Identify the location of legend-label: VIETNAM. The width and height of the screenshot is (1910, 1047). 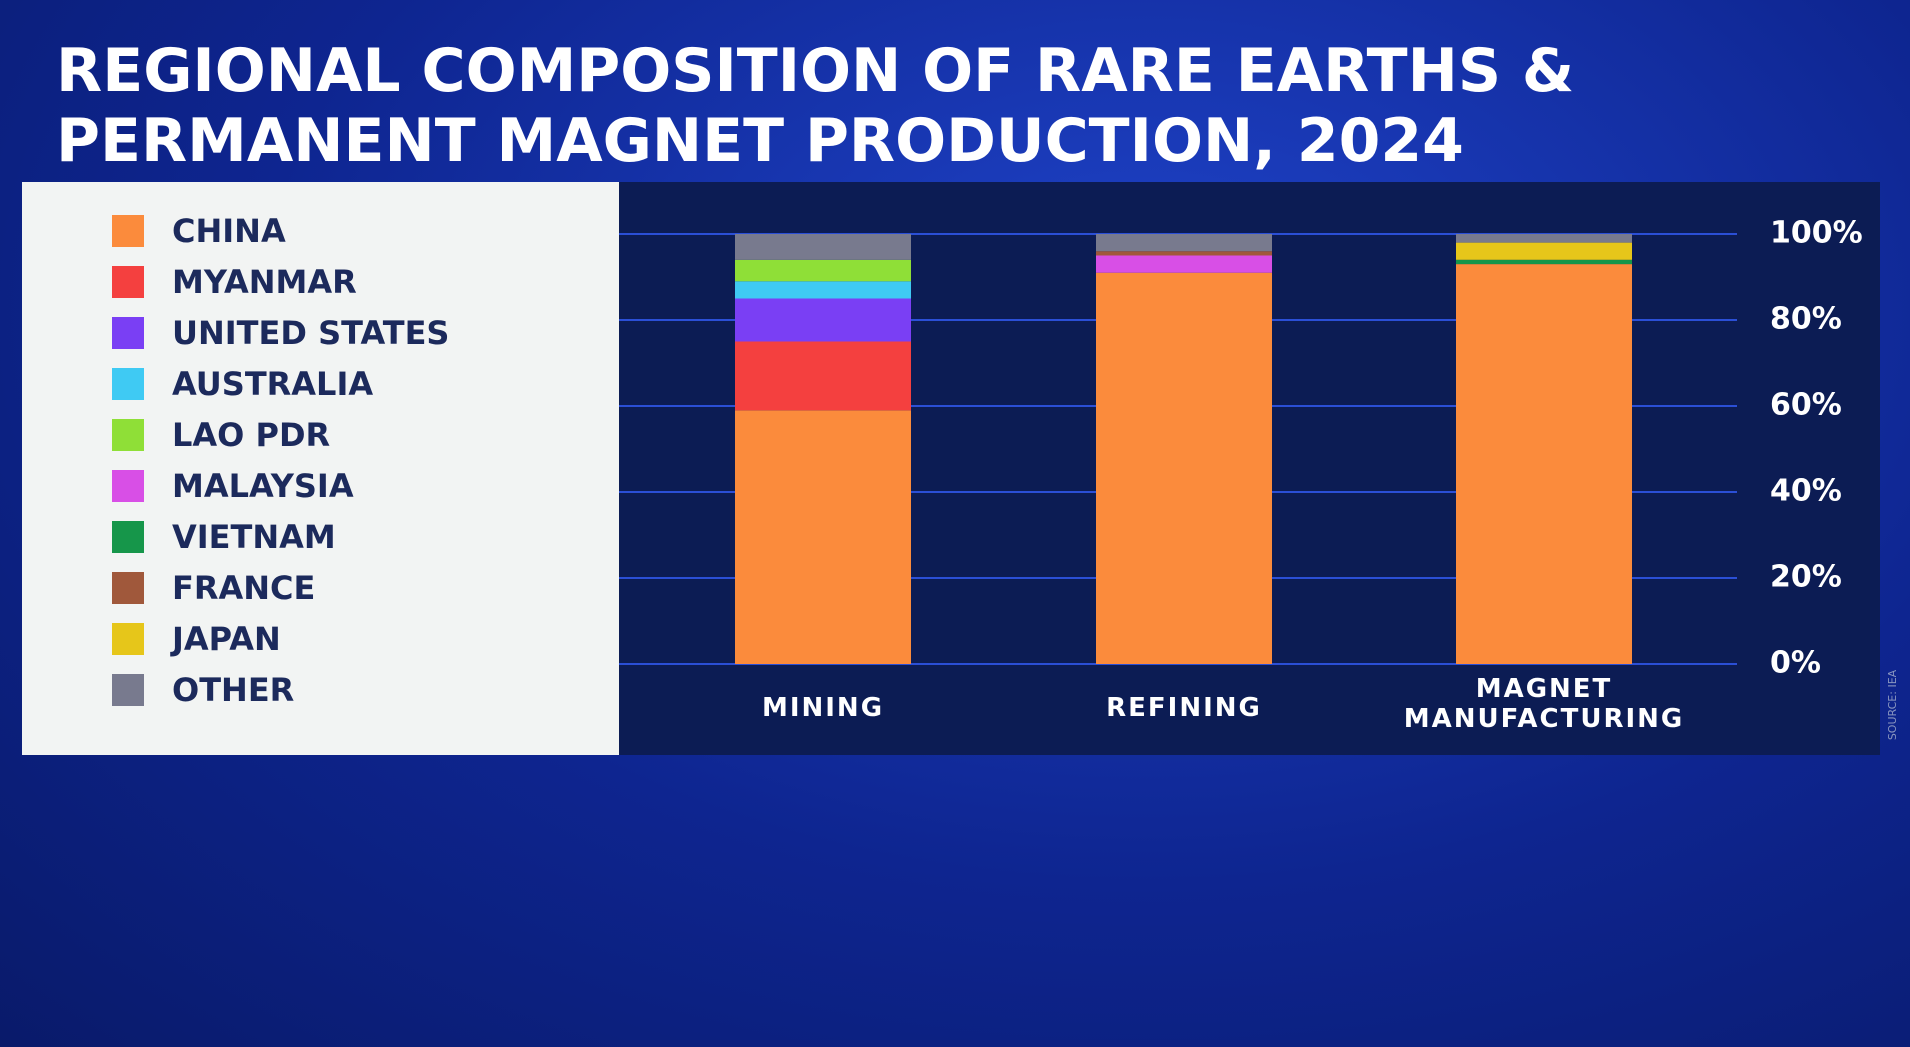
(254, 537).